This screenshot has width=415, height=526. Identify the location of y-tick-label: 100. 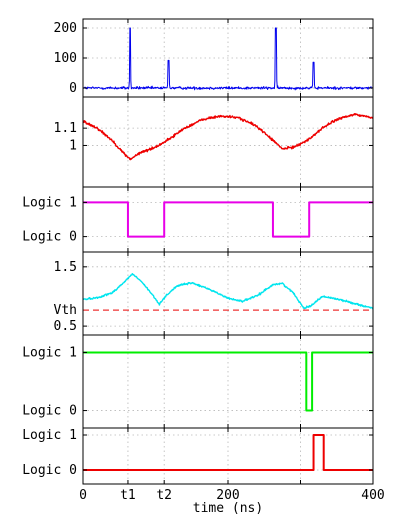
(65, 58).